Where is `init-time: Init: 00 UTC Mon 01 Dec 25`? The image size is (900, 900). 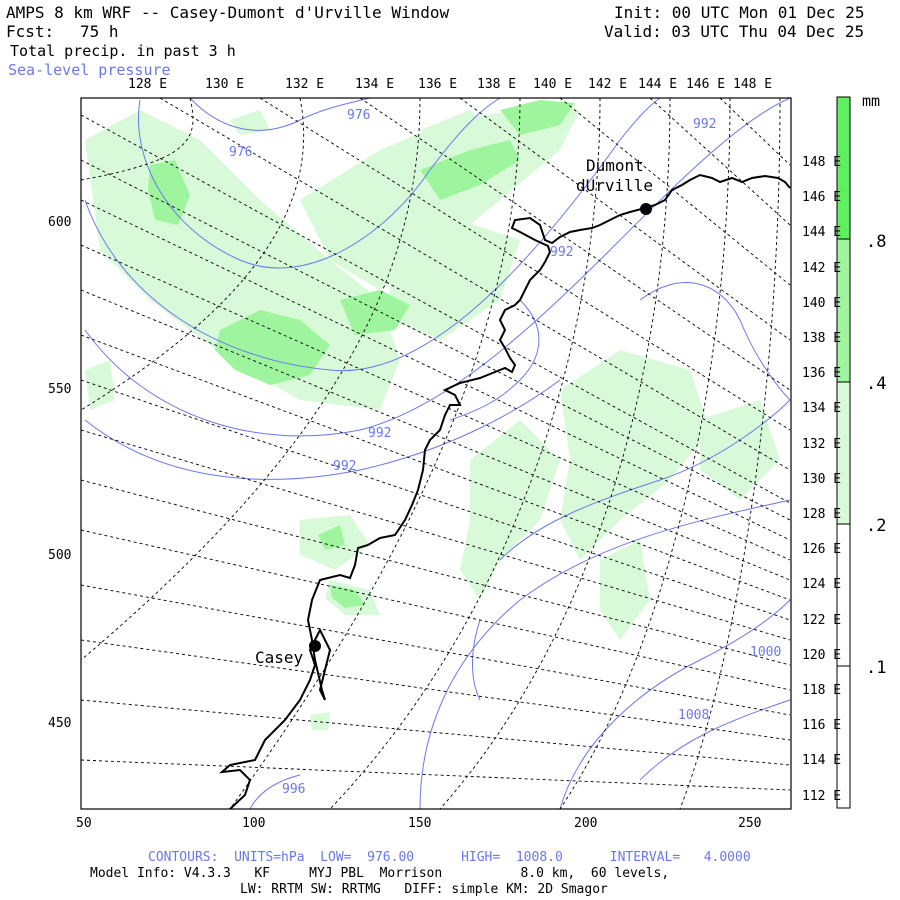
init-time: Init: 00 UTC Mon 01 Dec 25 is located at coordinates (739, 12).